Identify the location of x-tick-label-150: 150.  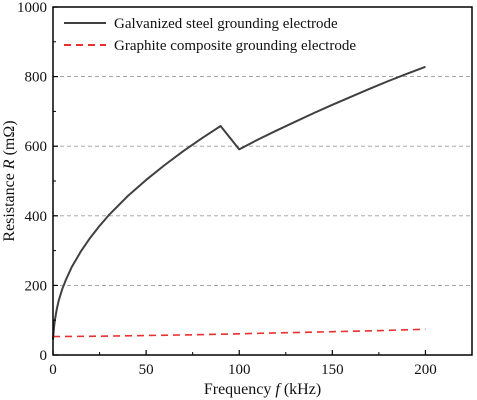
(332, 370).